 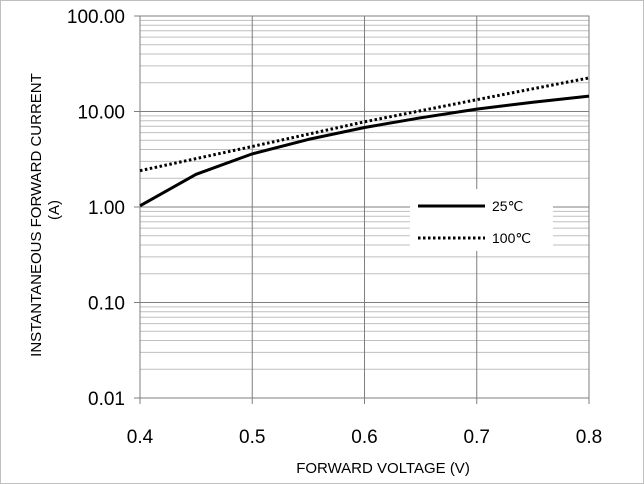 I want to click on y-tick-label: 10.00, so click(x=101, y=113).